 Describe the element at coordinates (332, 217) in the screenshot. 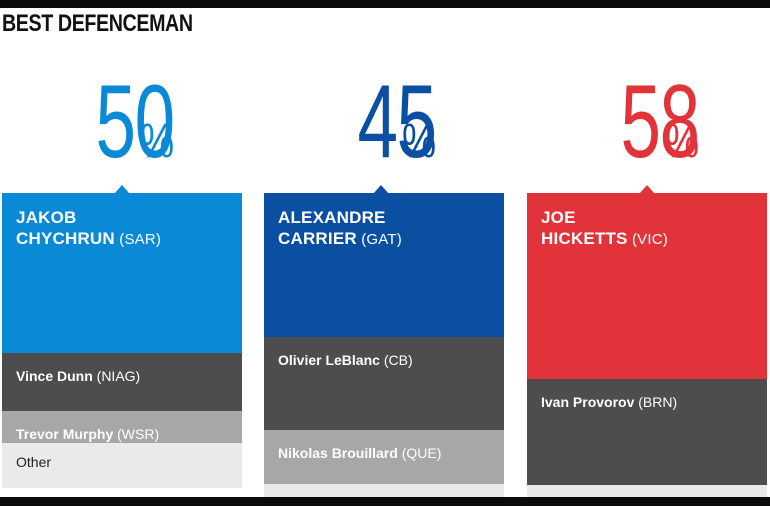

I see `winner-first-name: ALEXANDRE` at that location.